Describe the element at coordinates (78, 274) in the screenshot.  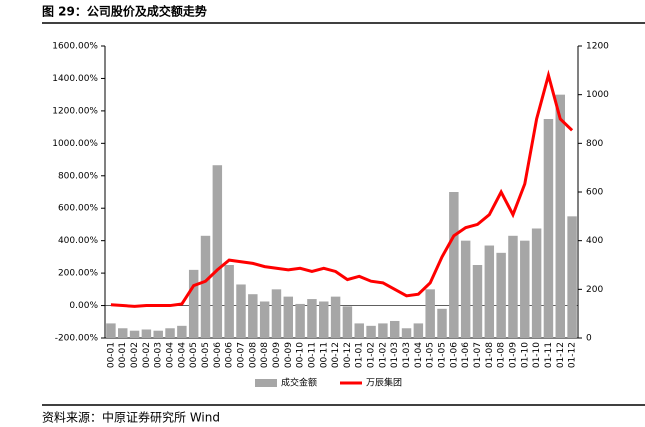
I see `y-tick-label: 200.00%` at that location.